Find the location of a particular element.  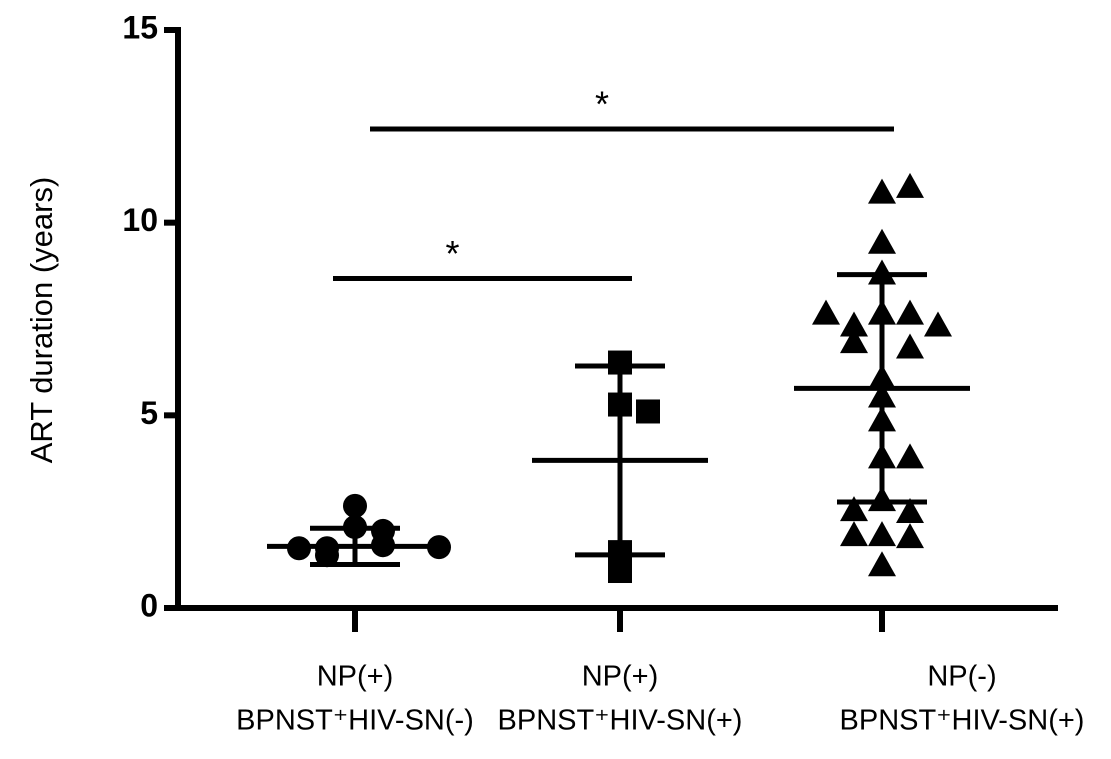

y-tick-label: 0 is located at coordinates (149, 605).